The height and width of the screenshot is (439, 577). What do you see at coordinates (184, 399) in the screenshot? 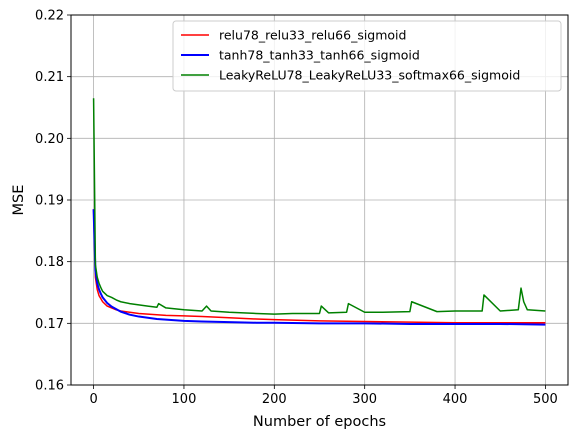
I see `x-tick-label: 100` at bounding box center [184, 399].